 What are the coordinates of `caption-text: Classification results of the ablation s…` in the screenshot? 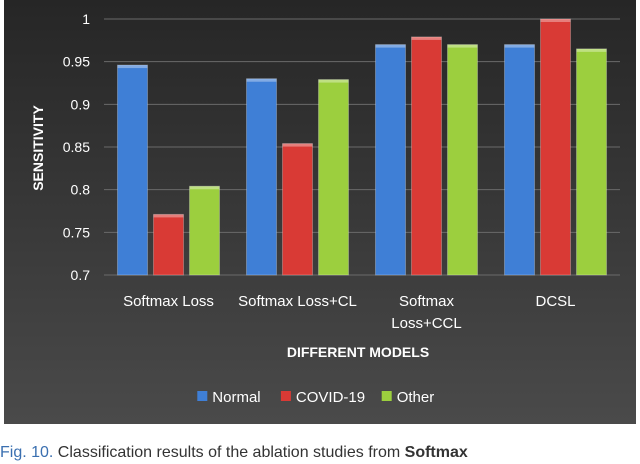 It's located at (229, 452).